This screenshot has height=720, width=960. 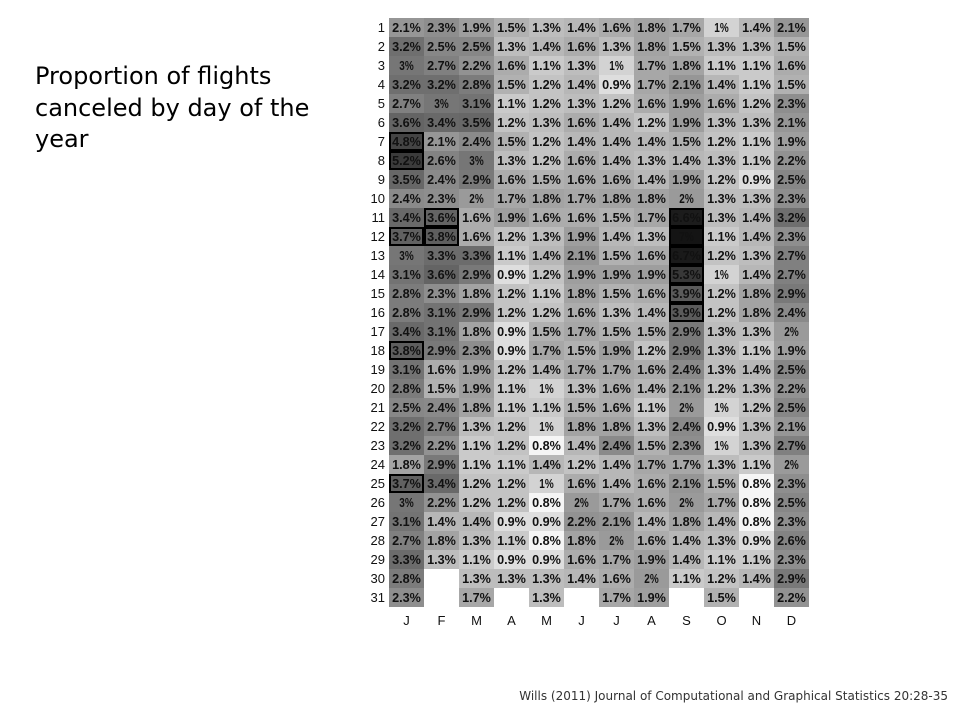 What do you see at coordinates (378, 331) in the screenshot?
I see `day-label: 17` at bounding box center [378, 331].